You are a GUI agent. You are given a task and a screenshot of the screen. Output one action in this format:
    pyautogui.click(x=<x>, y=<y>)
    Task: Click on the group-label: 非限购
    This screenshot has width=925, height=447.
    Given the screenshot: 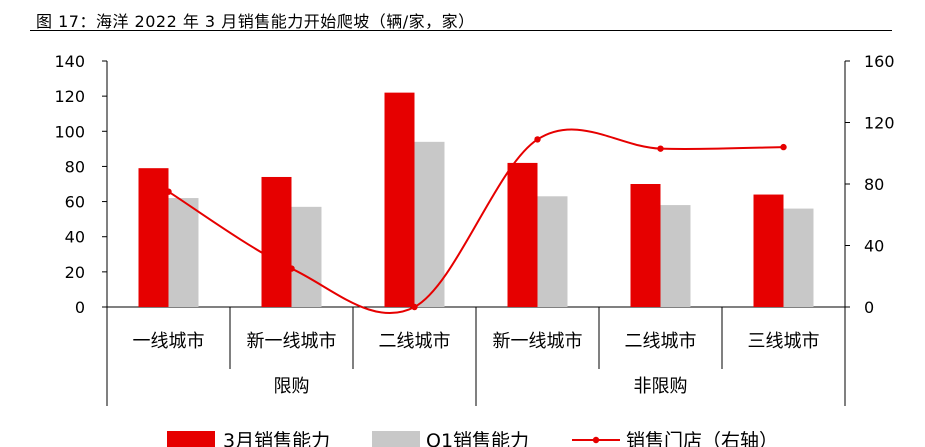 What is the action you would take?
    pyautogui.click(x=661, y=386)
    